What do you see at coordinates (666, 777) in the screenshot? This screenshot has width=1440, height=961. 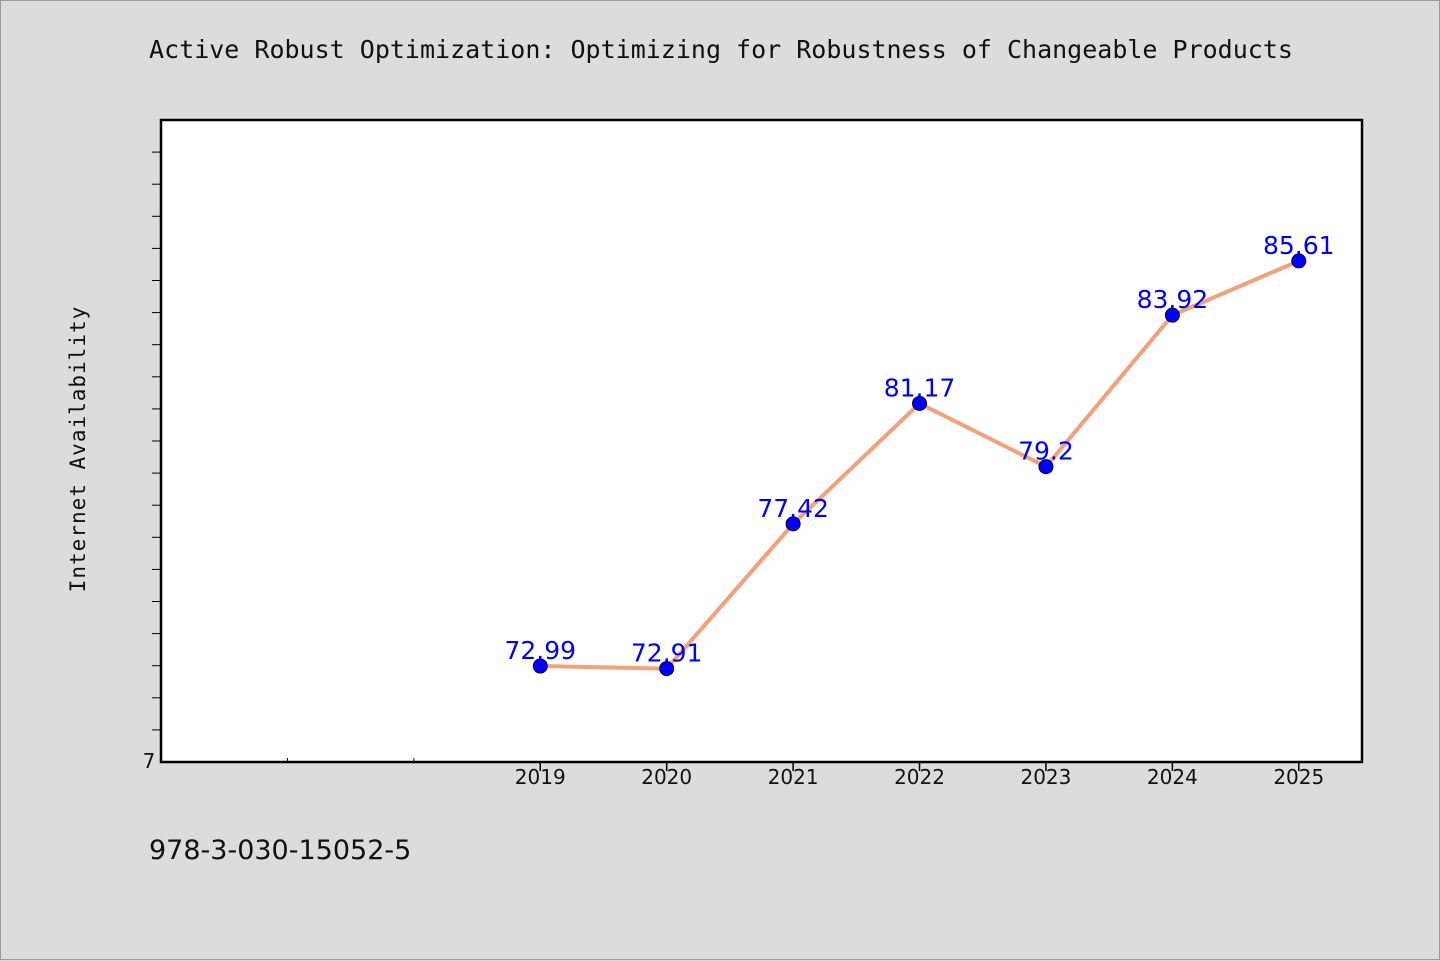 I see `x-tick-label: 2020` at bounding box center [666, 777].